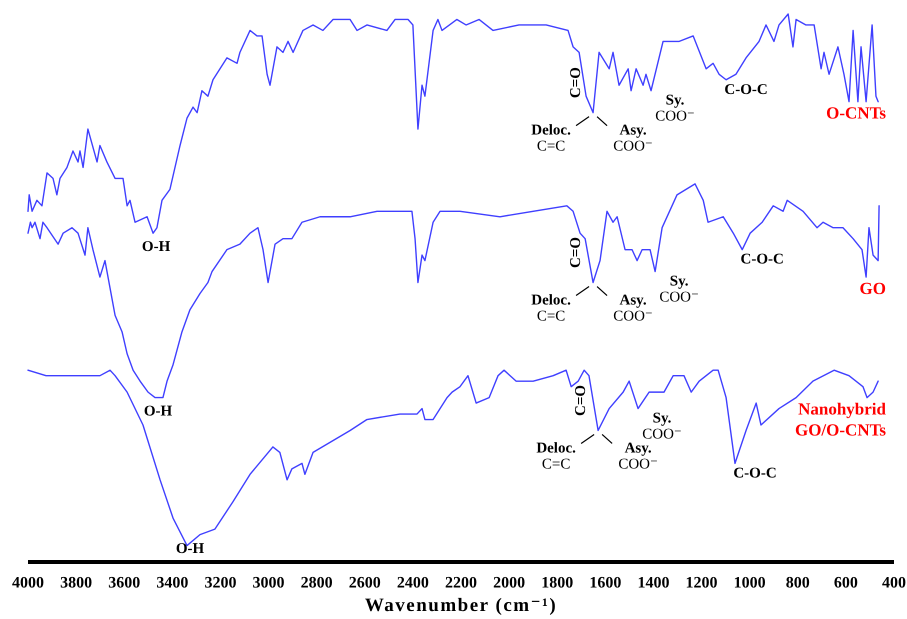  I want to click on x-tick-label: 1200, so click(702, 583).